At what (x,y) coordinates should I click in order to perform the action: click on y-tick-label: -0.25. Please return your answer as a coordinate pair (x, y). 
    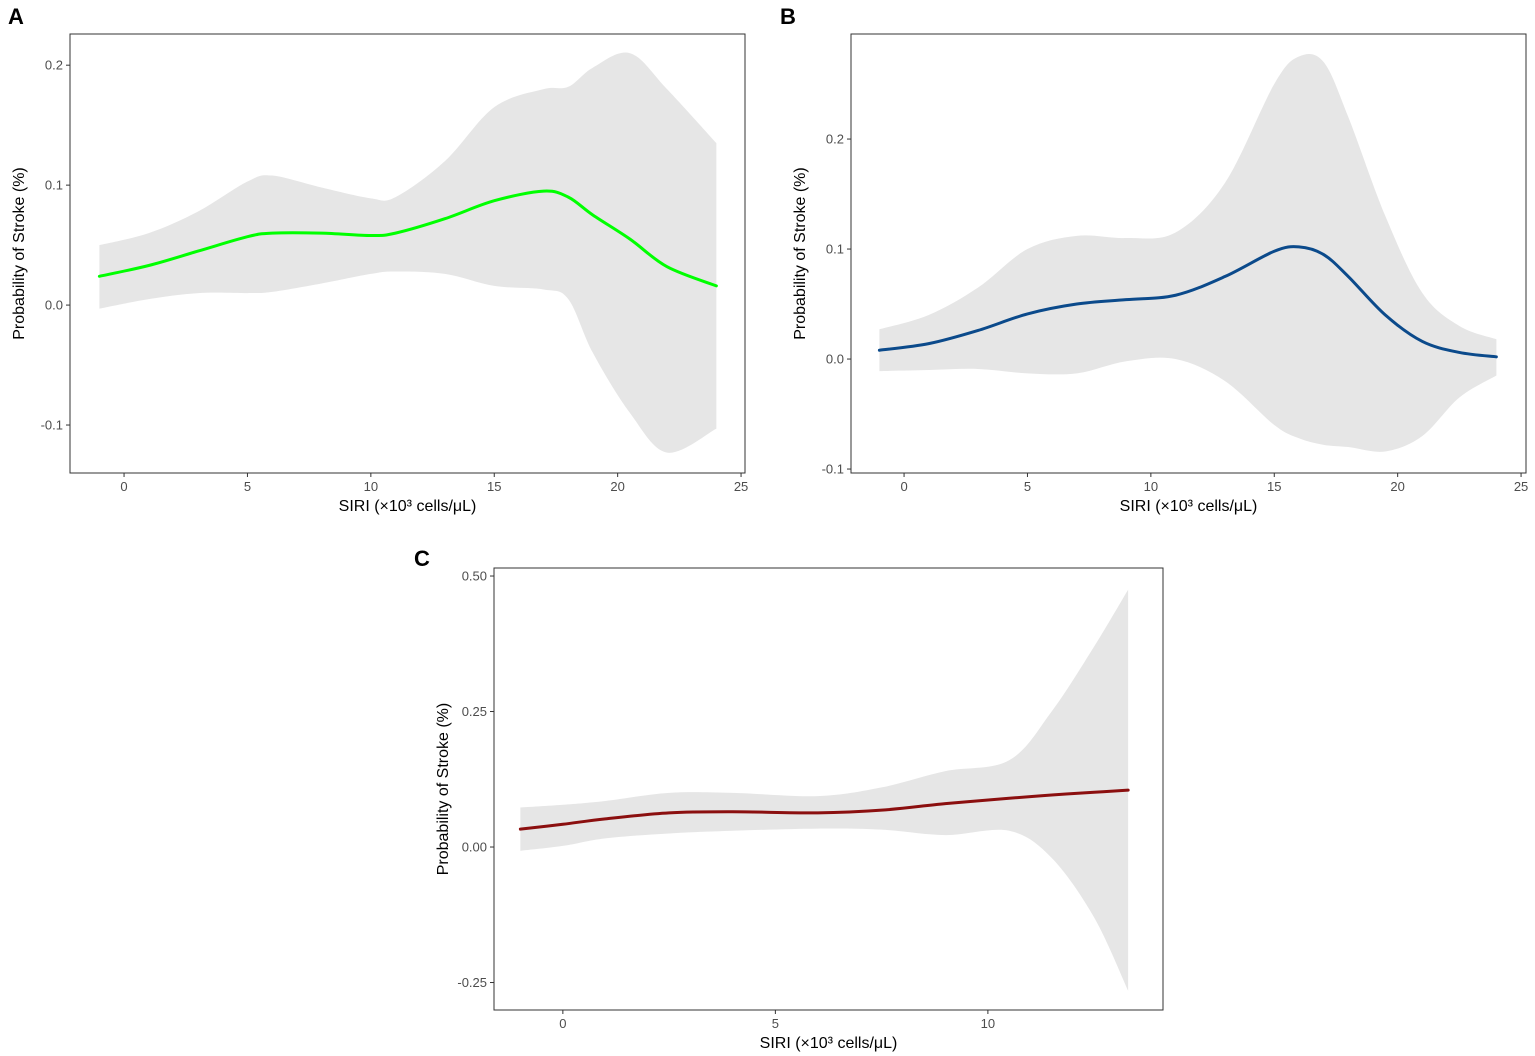
    Looking at the image, I should click on (472, 982).